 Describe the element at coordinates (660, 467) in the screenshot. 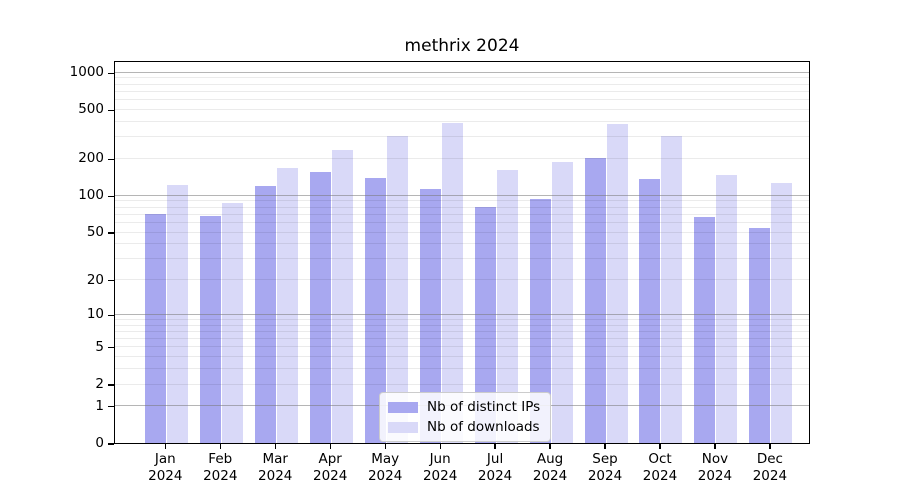

I see `x-tick-label-oct: Oct 2024` at that location.